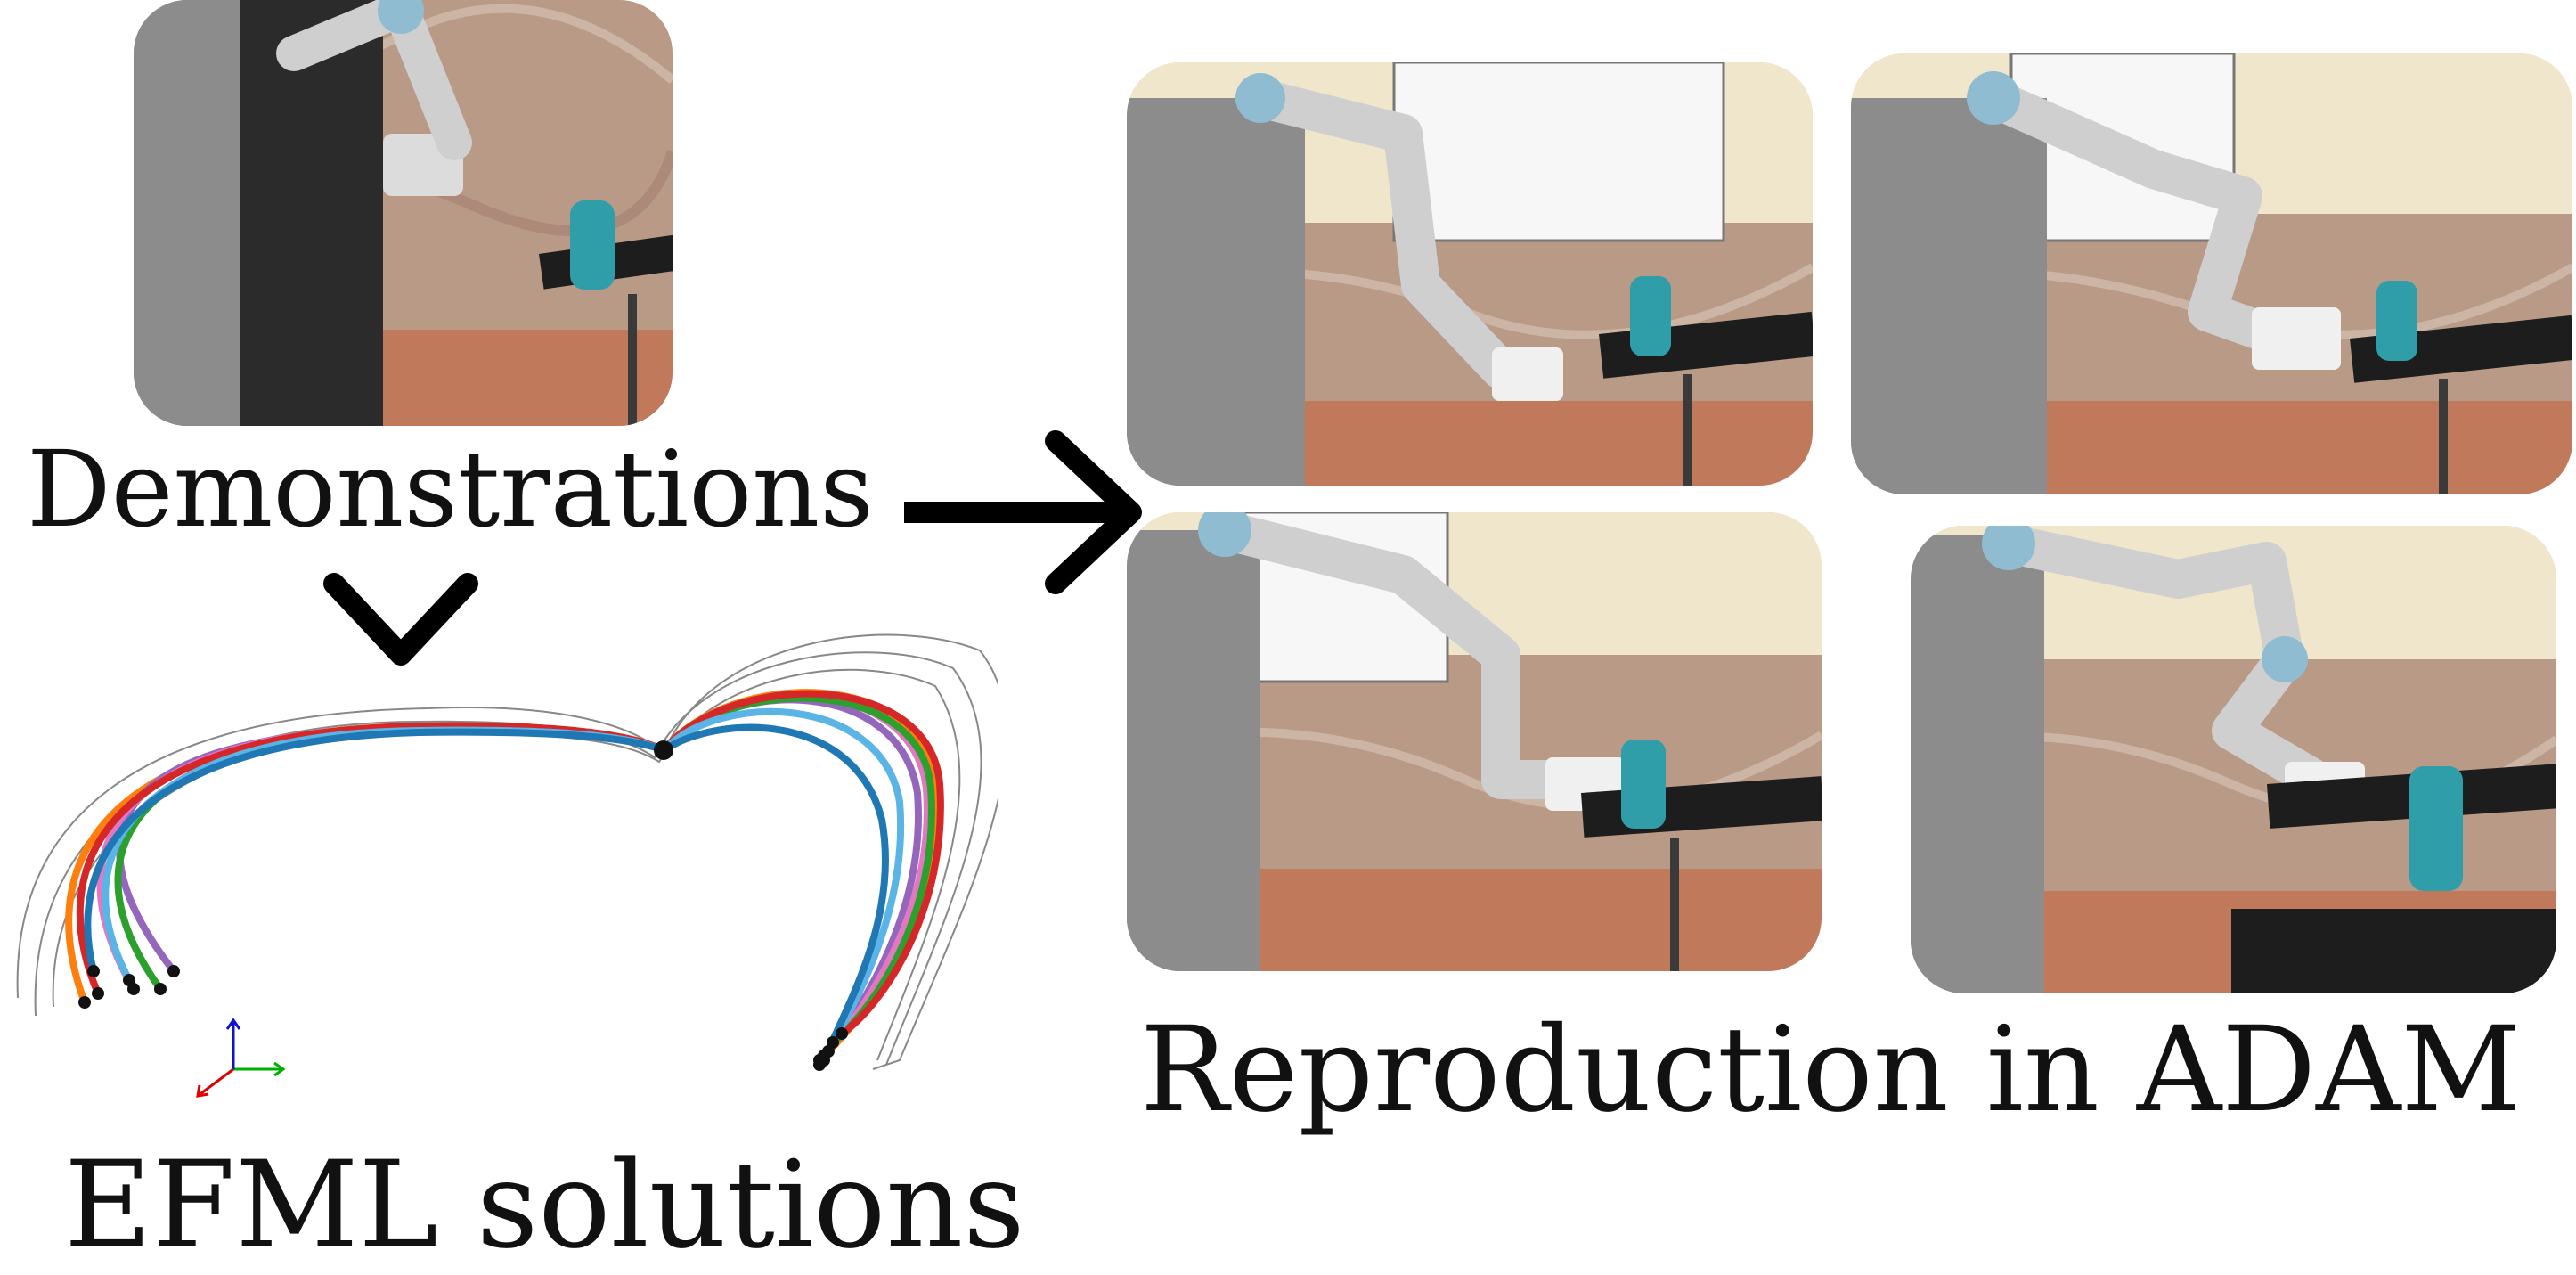  I want to click on efml-solution-trajectories, so click(505, 878).